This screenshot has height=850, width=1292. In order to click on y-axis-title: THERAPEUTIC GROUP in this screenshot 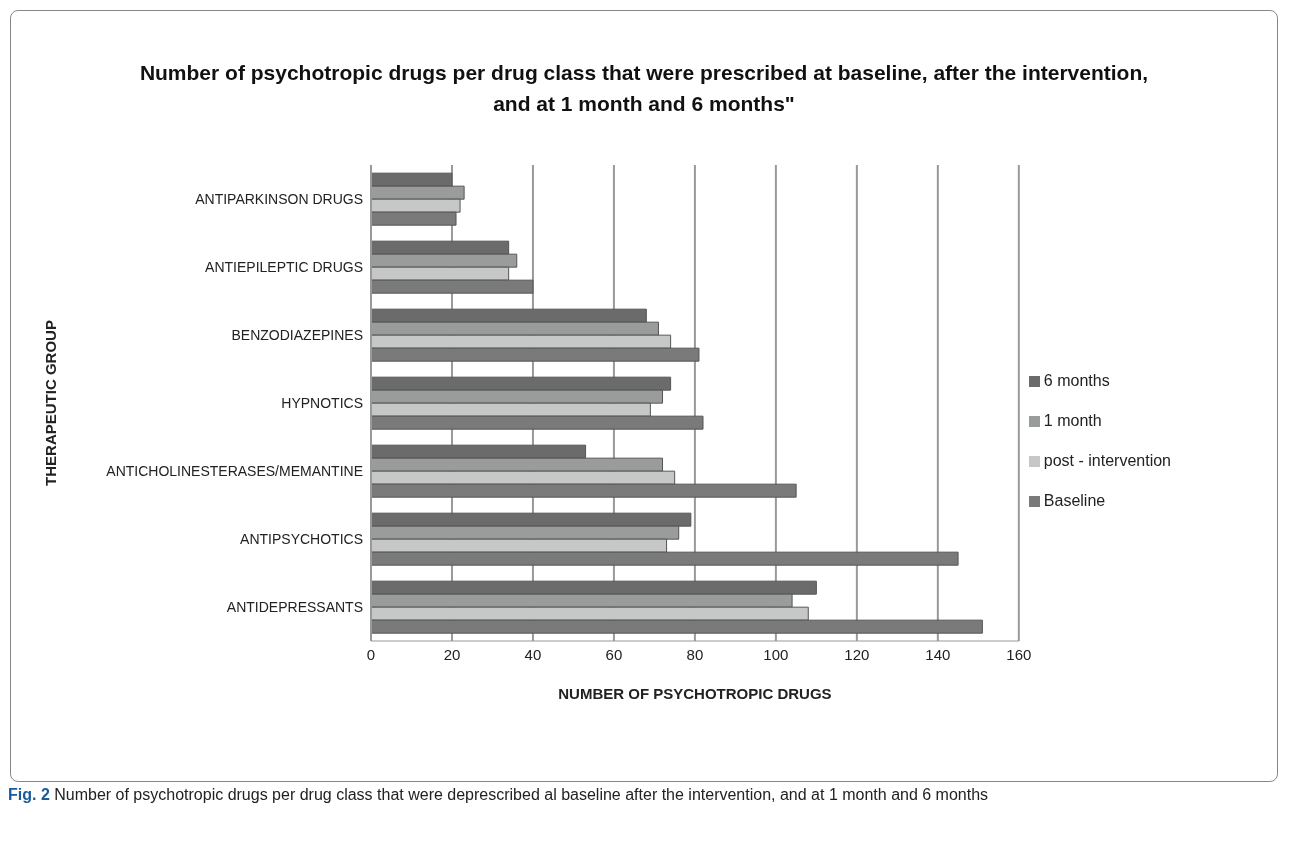, I will do `click(51, 403)`.